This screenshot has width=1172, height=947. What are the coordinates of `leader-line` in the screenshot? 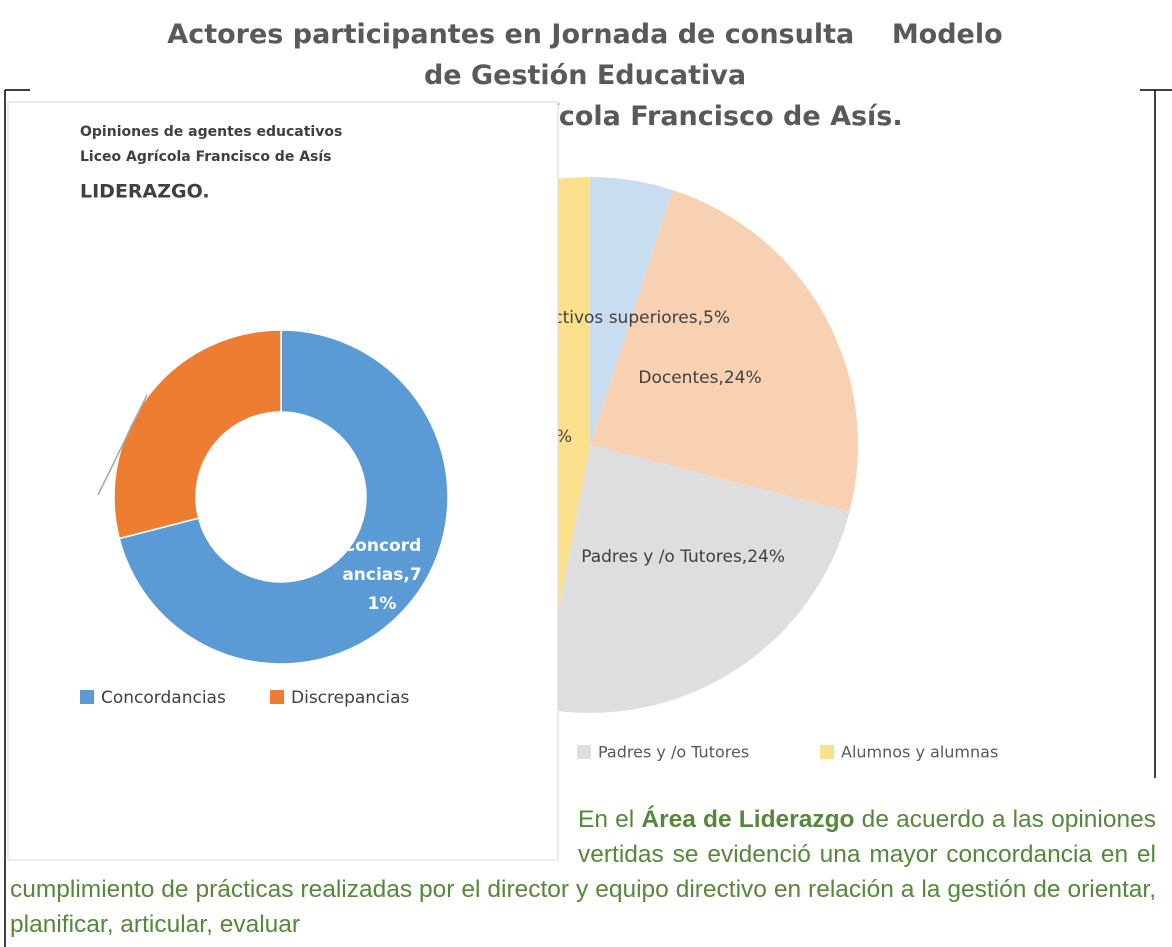 It's located at (122, 445).